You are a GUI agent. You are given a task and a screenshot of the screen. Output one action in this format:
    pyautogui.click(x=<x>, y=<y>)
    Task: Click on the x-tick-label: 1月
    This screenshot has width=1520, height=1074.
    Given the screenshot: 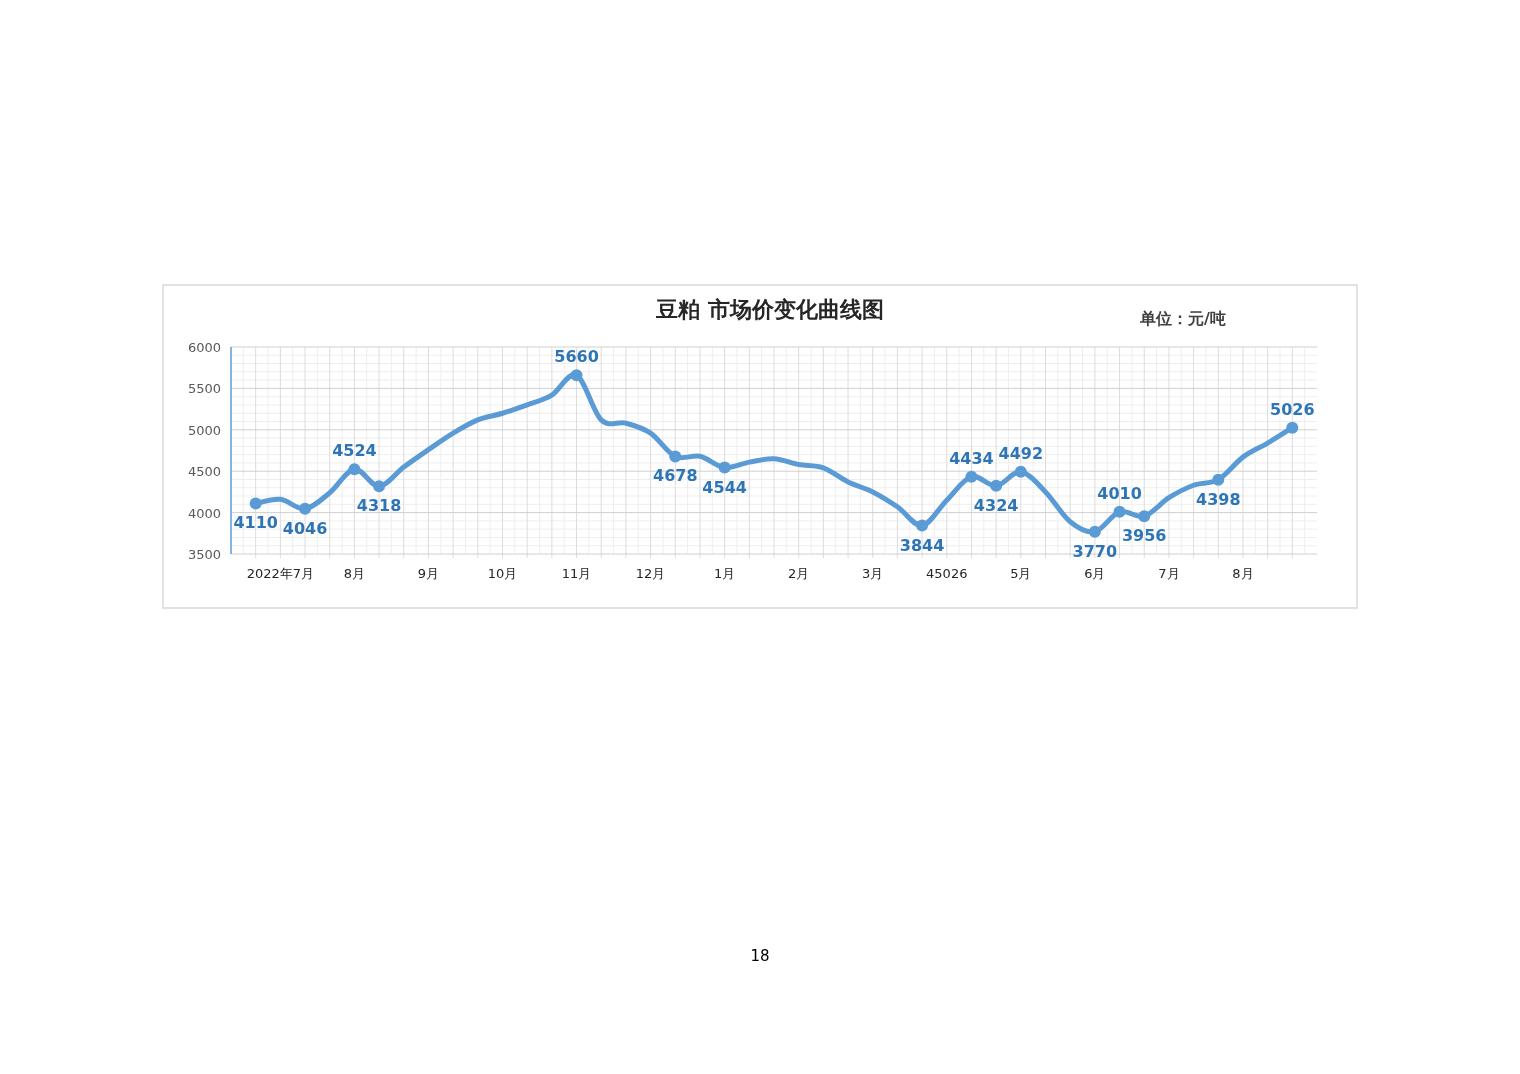 What is the action you would take?
    pyautogui.click(x=725, y=573)
    